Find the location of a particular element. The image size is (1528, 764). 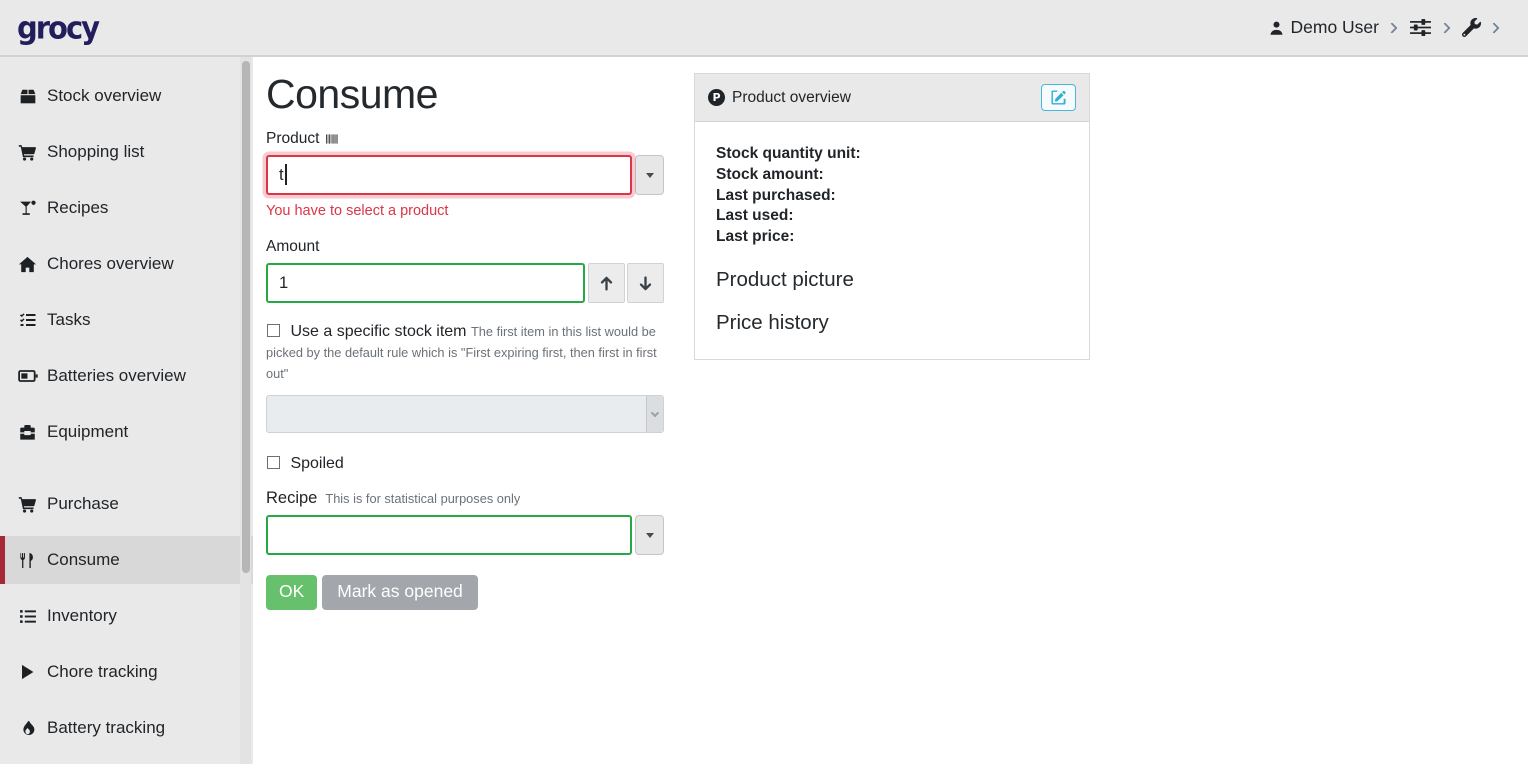

sidebar-item-label: Equipment is located at coordinates (88, 431).